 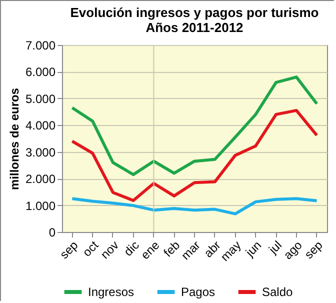 I want to click on y-tick-label: 5.000, so click(x=40, y=99).